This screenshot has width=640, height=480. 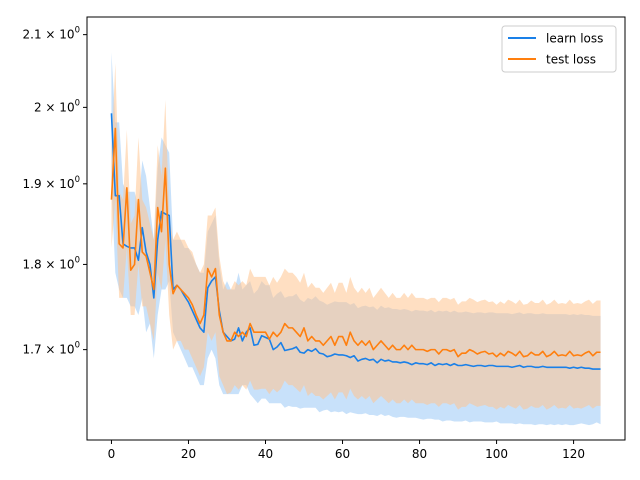 I want to click on y-tick-label: 1.9 × 100, so click(x=51, y=183).